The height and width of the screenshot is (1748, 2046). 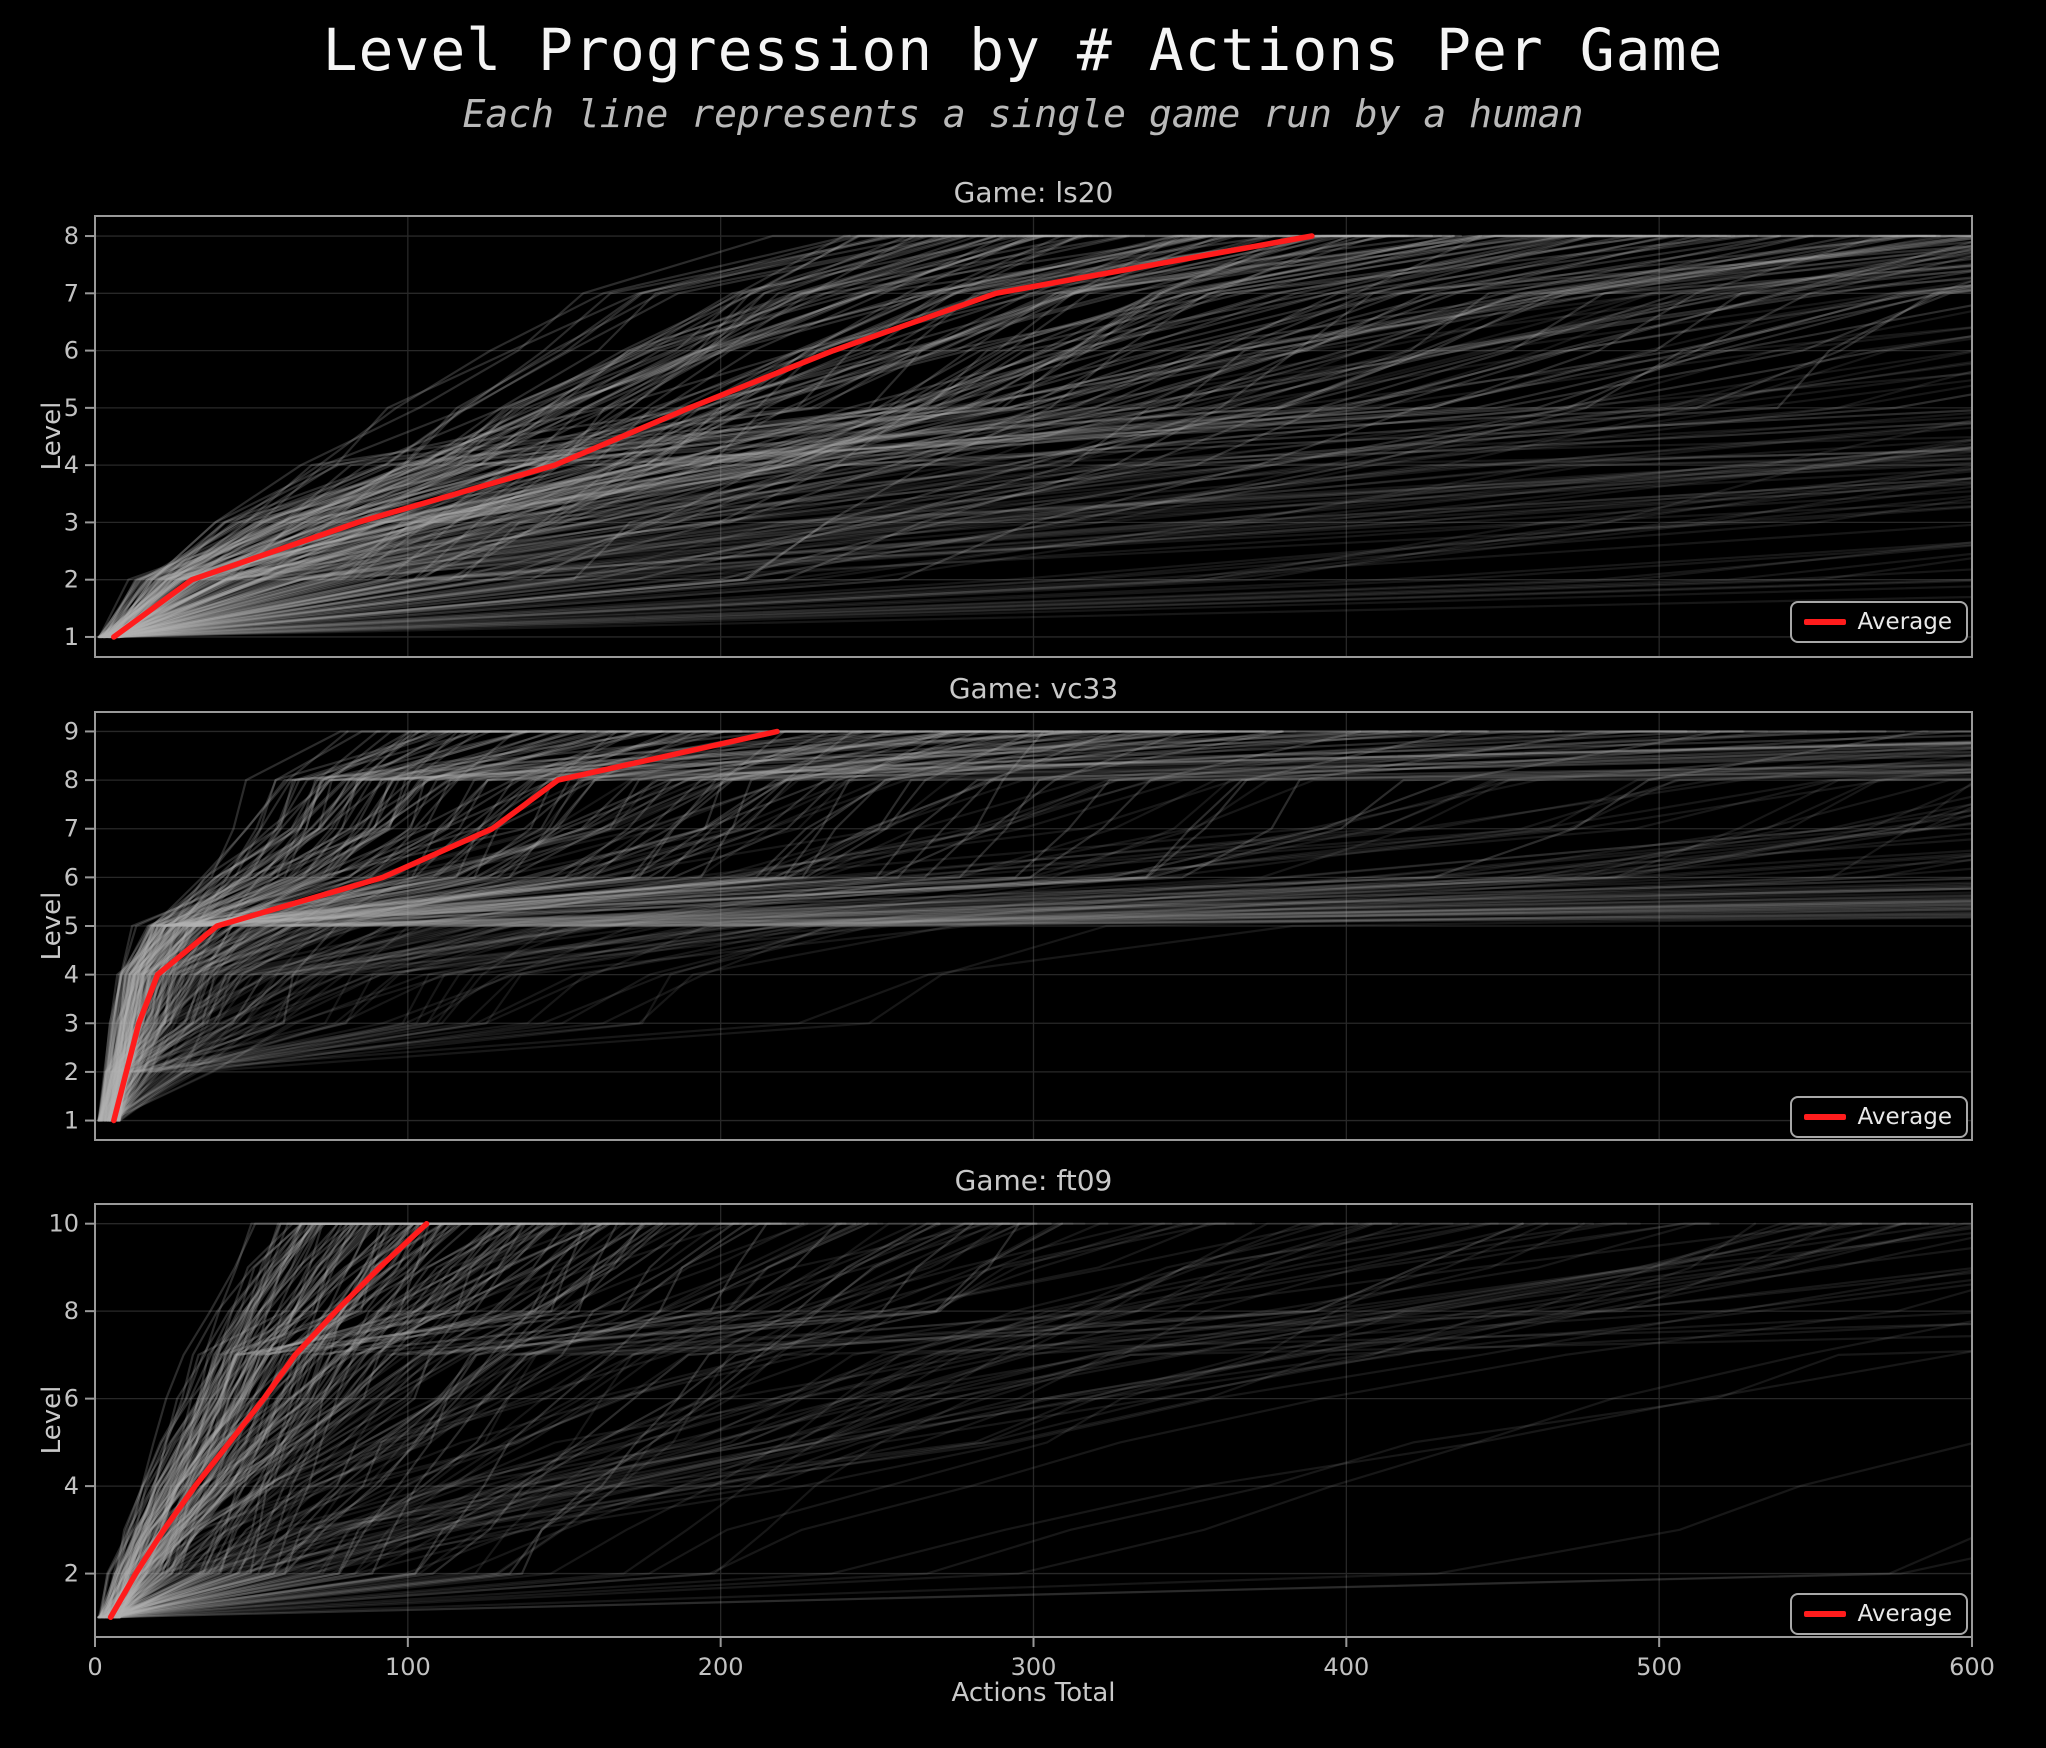 I want to click on svg-text: 400, so click(x=1346, y=1667).